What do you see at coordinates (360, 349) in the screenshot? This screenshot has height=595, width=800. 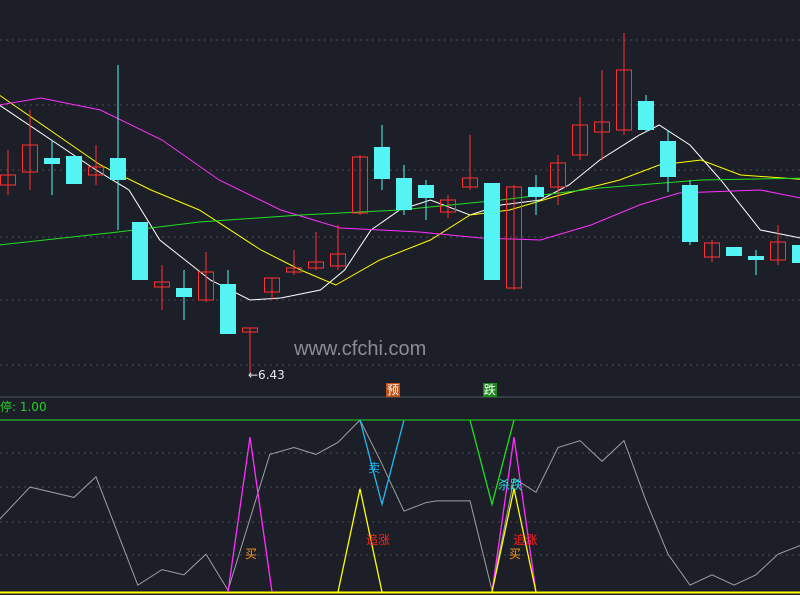 I see `watermark: www.cfchi.com` at bounding box center [360, 349].